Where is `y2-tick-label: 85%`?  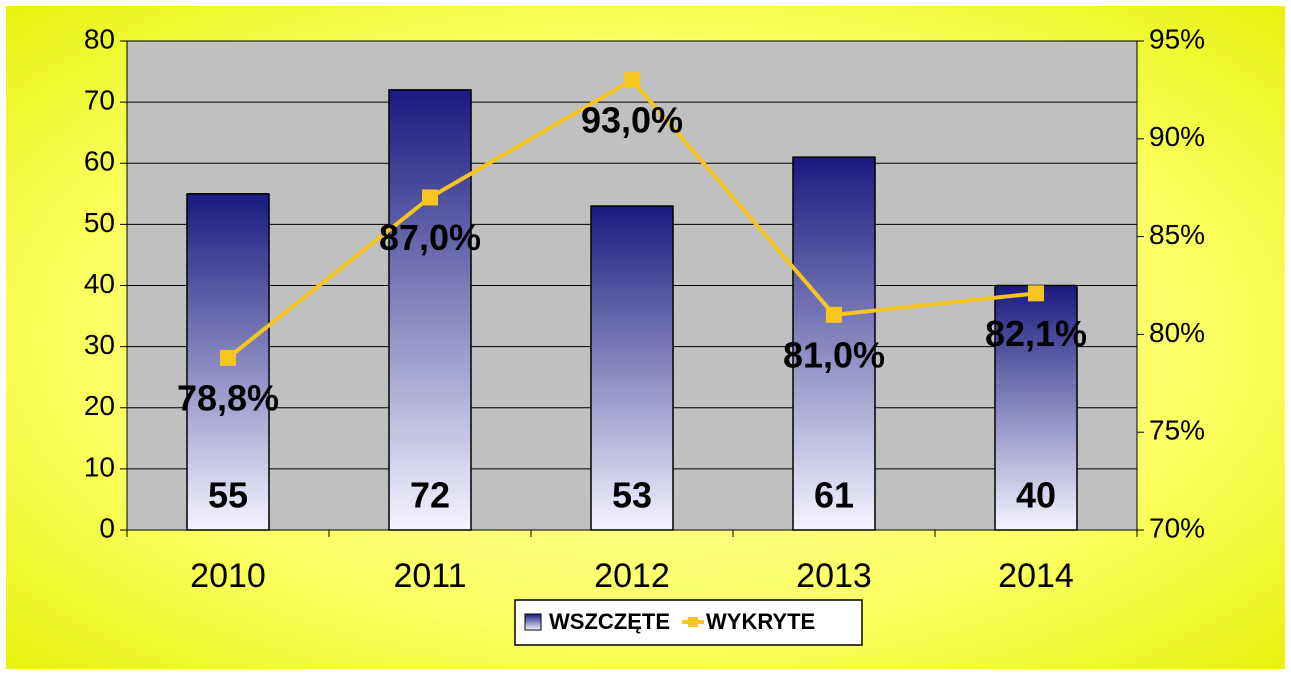 y2-tick-label: 85% is located at coordinates (1177, 234).